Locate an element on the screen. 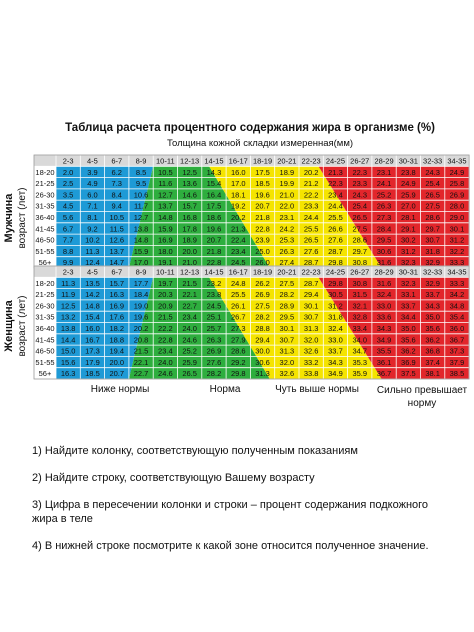 Image resolution: width=474 pixels, height=632 pixels. women-cell: 30.8 is located at coordinates (359, 283).